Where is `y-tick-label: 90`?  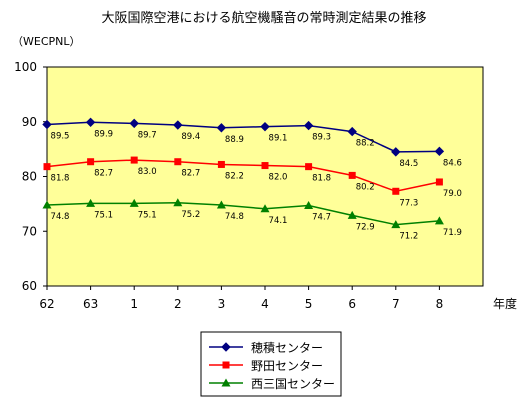 y-tick-label: 90 is located at coordinates (29, 122).